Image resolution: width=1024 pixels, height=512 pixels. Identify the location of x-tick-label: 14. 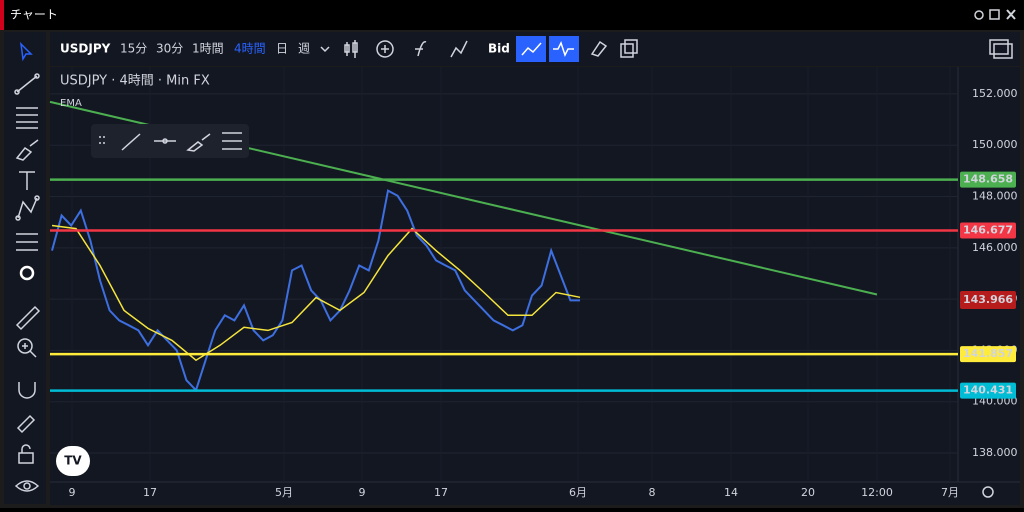
(731, 492).